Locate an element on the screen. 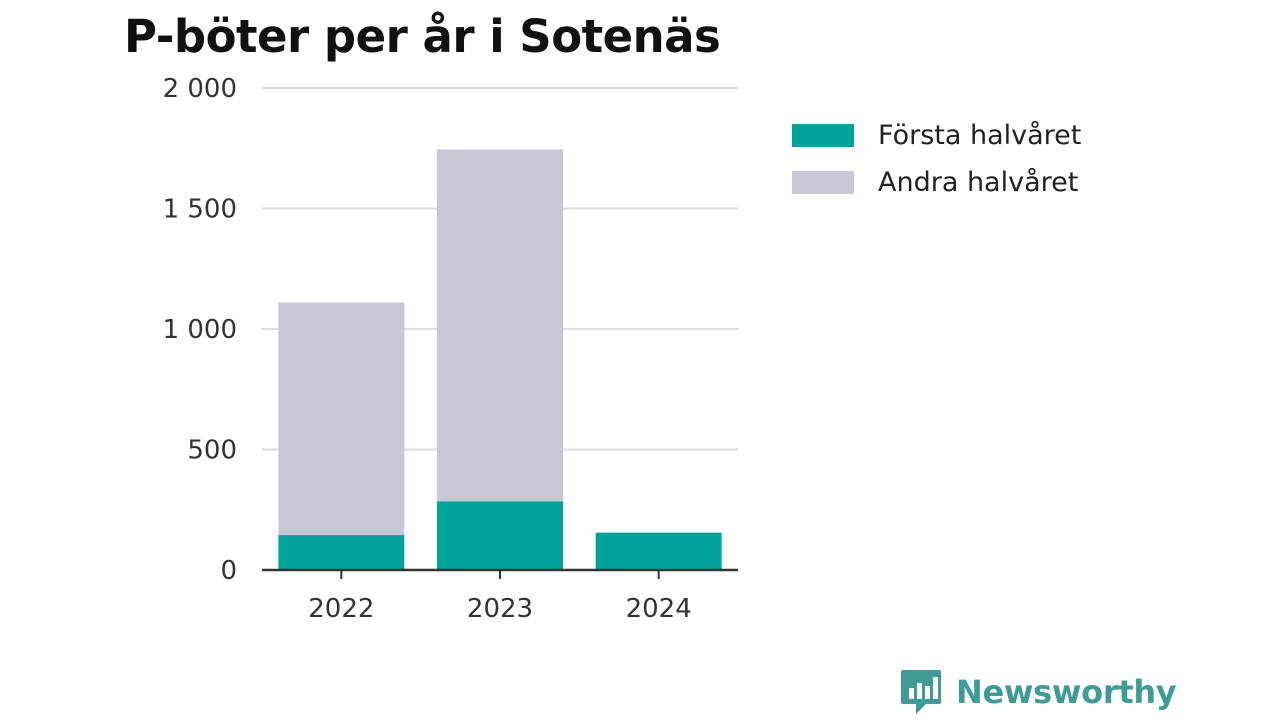 The height and width of the screenshot is (720, 1280). legend-label-forsta: Första halvåret is located at coordinates (980, 135).